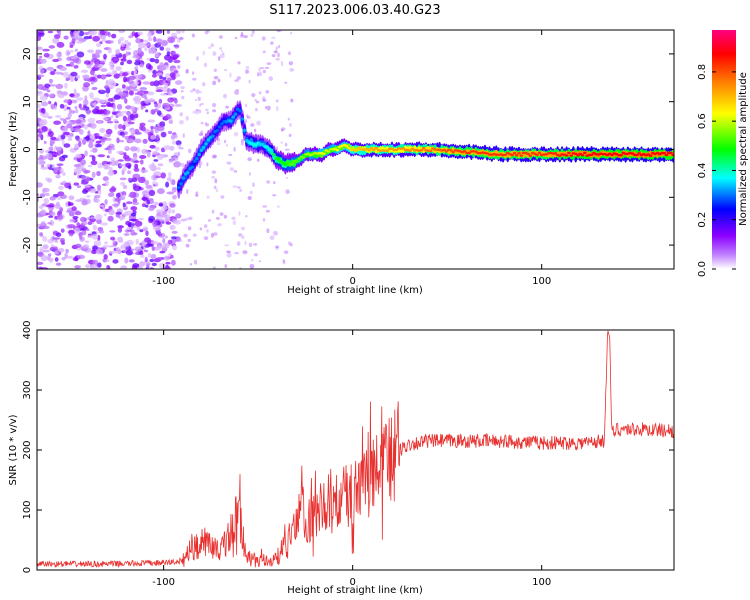  What do you see at coordinates (425, 149) in the screenshot?
I see `spectrogram-ridge-layer` at bounding box center [425, 149].